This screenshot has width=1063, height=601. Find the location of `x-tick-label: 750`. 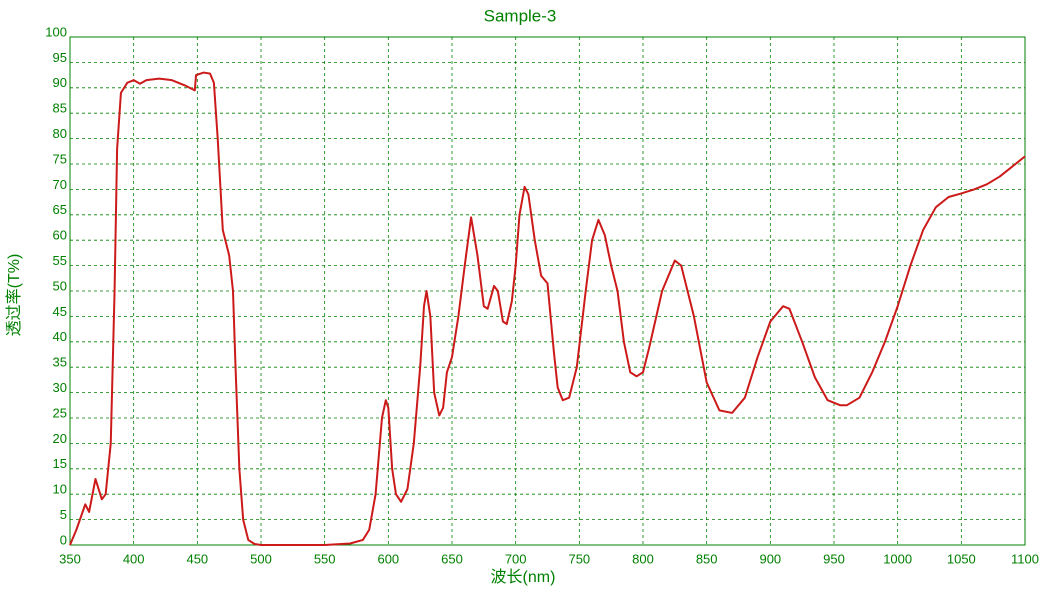

x-tick-label: 750 is located at coordinates (579, 558).